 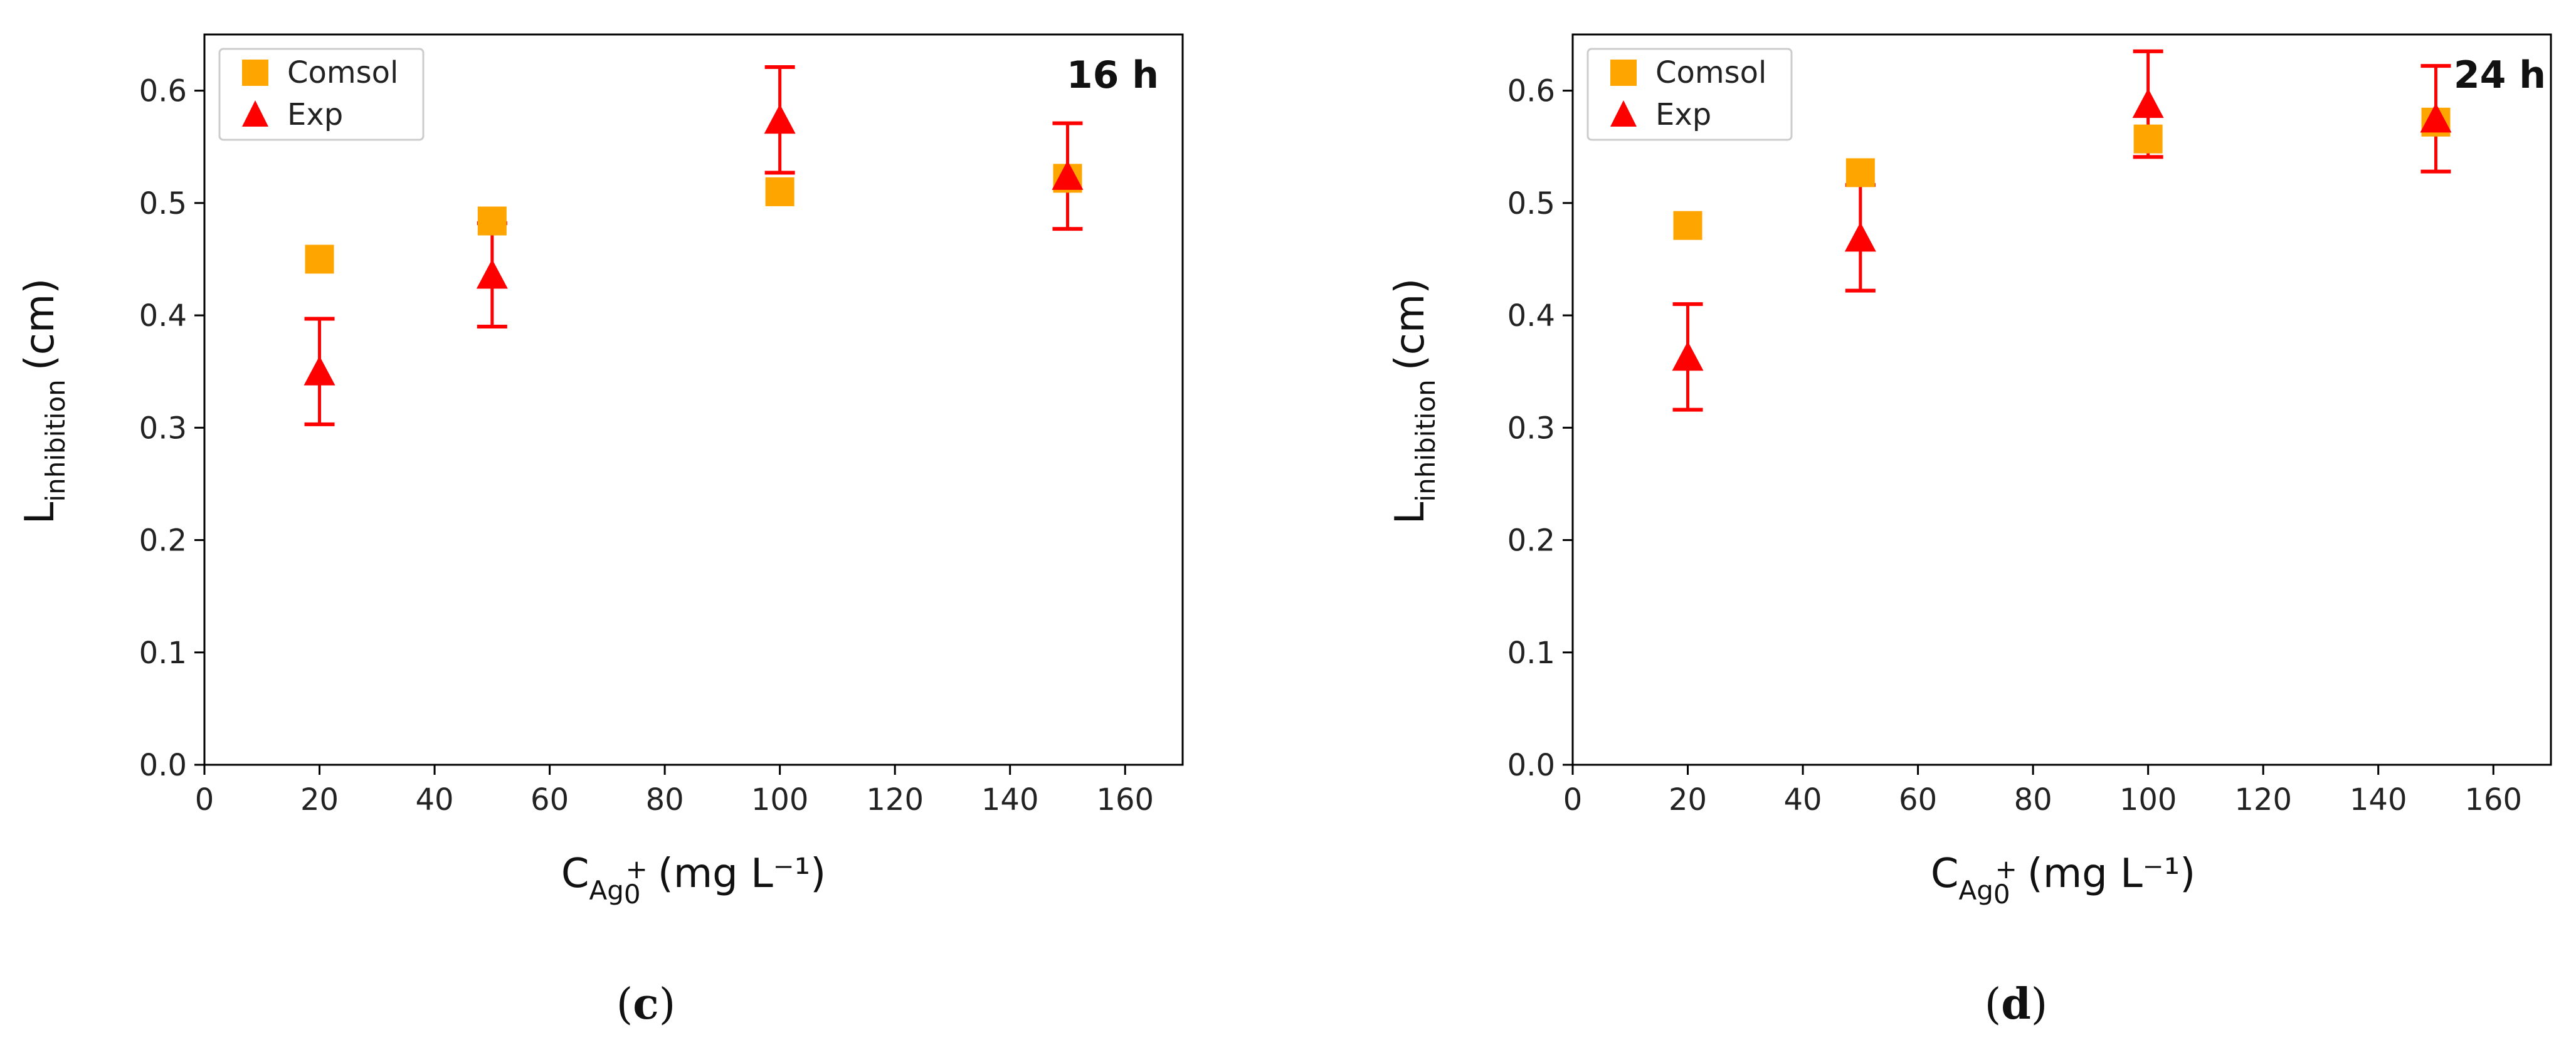 I want to click on panel-label: (c), so click(x=645, y=1004).